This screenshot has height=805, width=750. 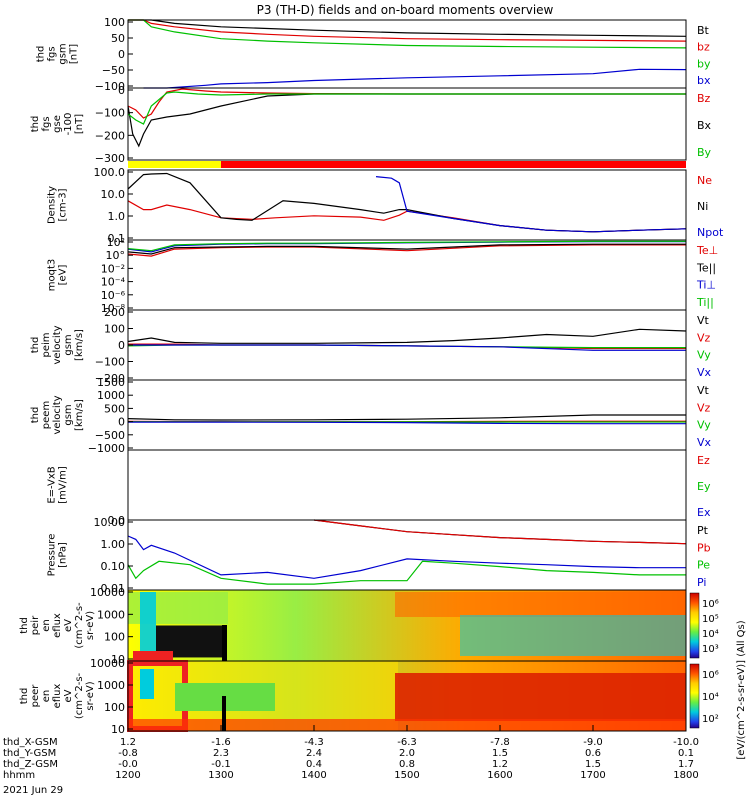 I want to click on y-axis-label: Density[cm-3], so click(x=58, y=205).